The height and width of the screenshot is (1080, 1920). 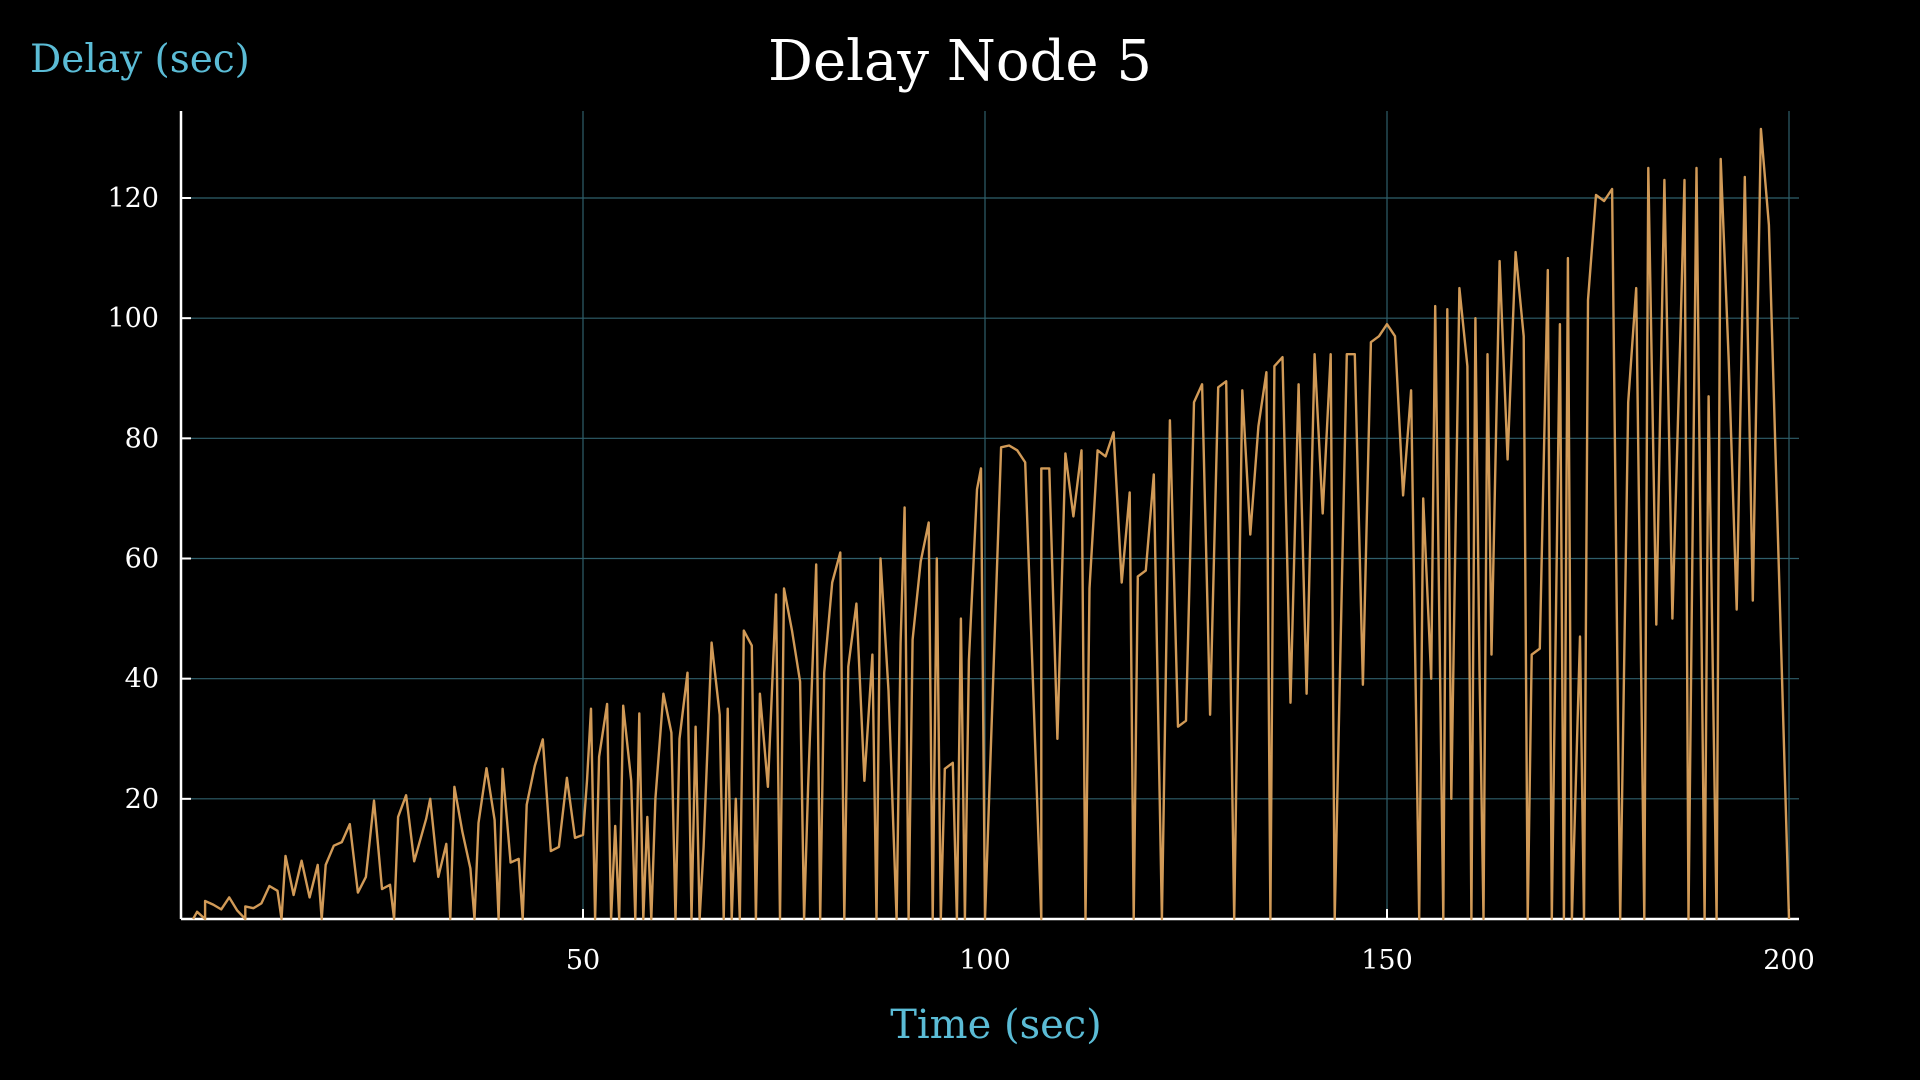 What do you see at coordinates (142, 679) in the screenshot?
I see `y-tick-label: 40` at bounding box center [142, 679].